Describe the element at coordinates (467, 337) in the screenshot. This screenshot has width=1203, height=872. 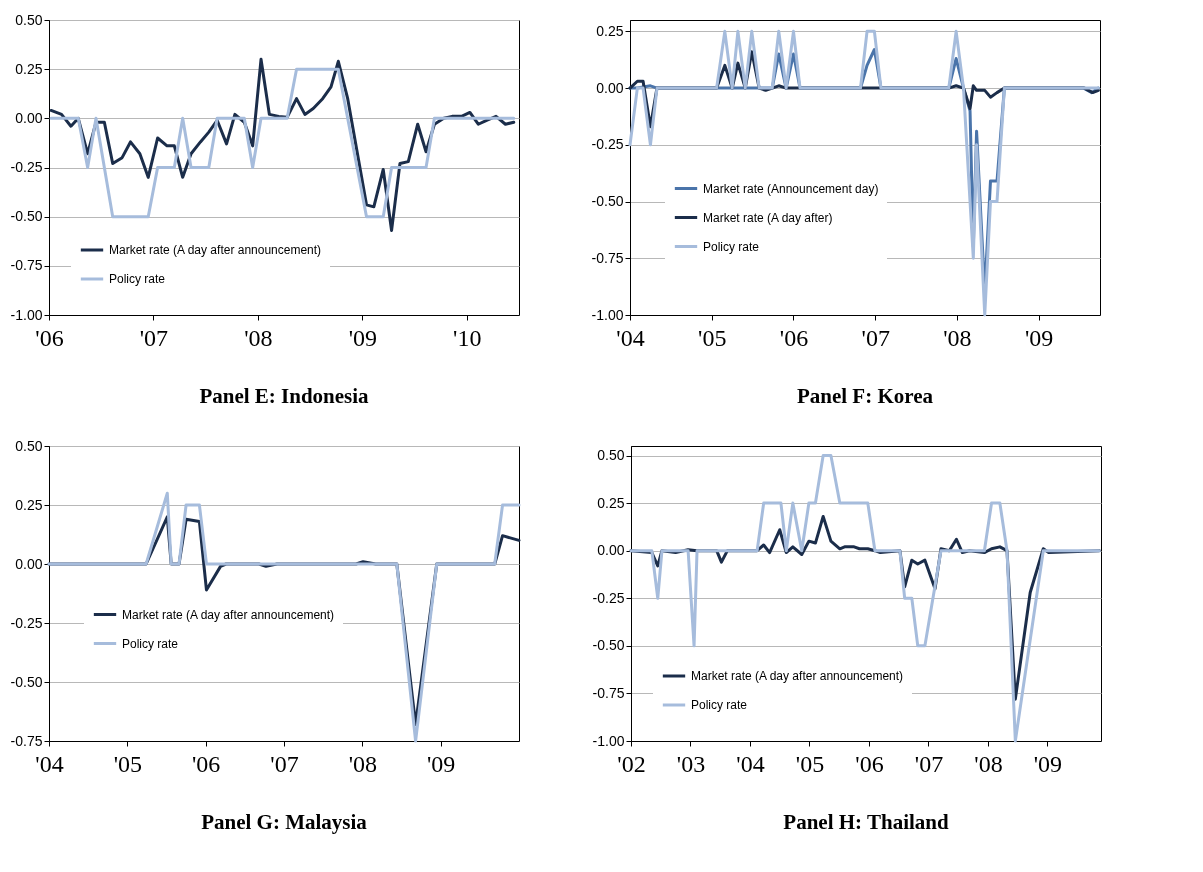
I see `x-tick-label: '10` at that location.